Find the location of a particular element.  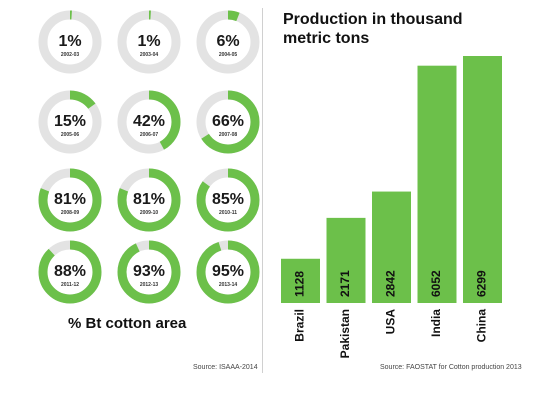

bar-China: 6299 China is located at coordinates (482, 199).